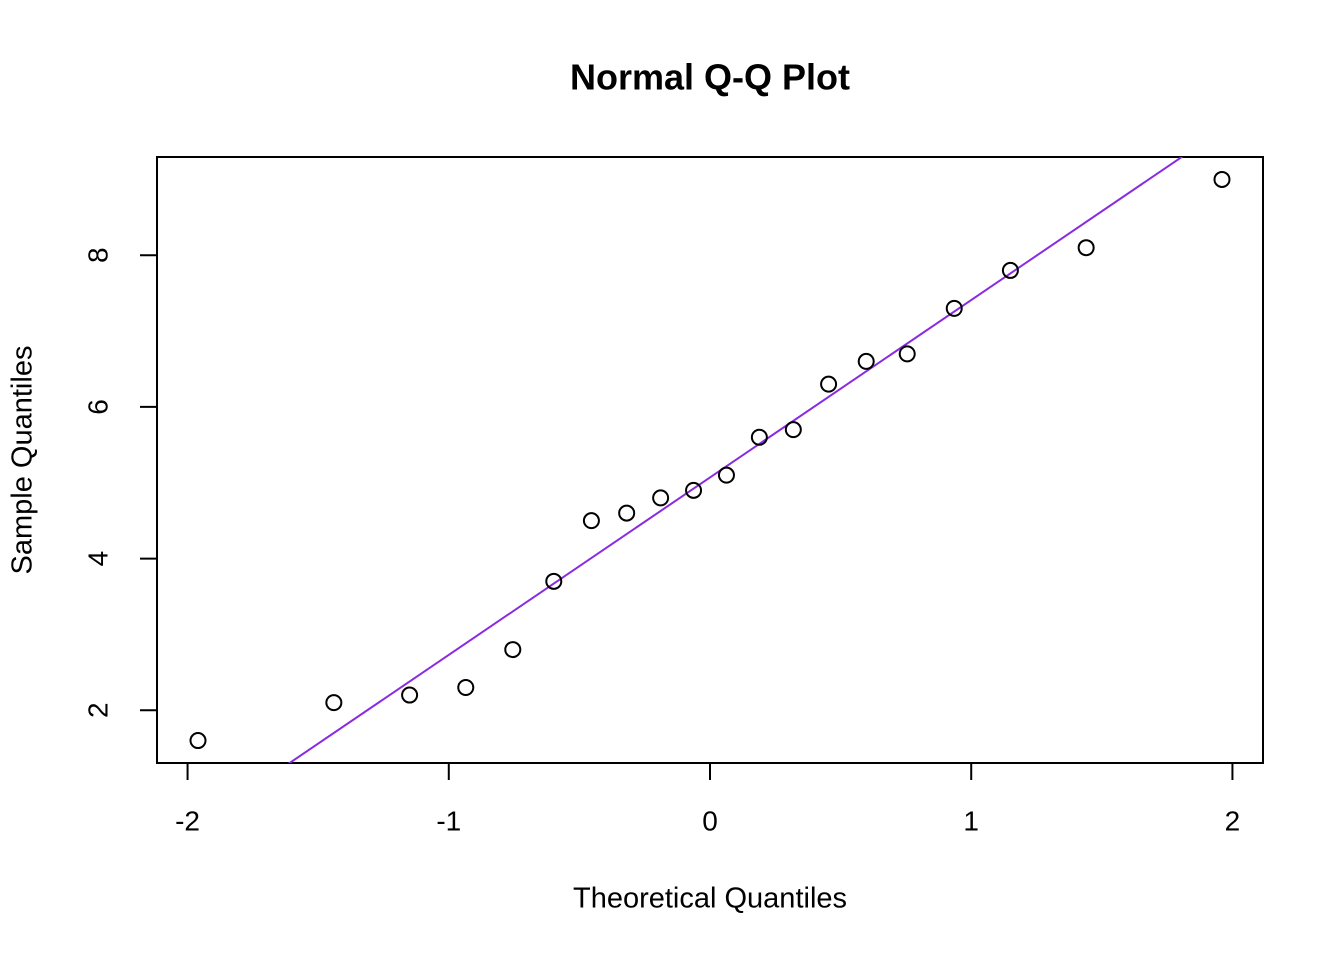 The width and height of the screenshot is (1344, 960). I want to click on y-tick-label: 4, so click(97, 559).